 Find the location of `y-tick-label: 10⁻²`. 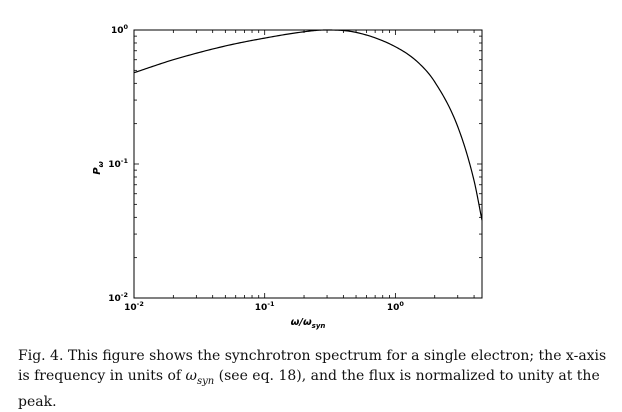

y-tick-label: 10⁻² is located at coordinates (118, 297).